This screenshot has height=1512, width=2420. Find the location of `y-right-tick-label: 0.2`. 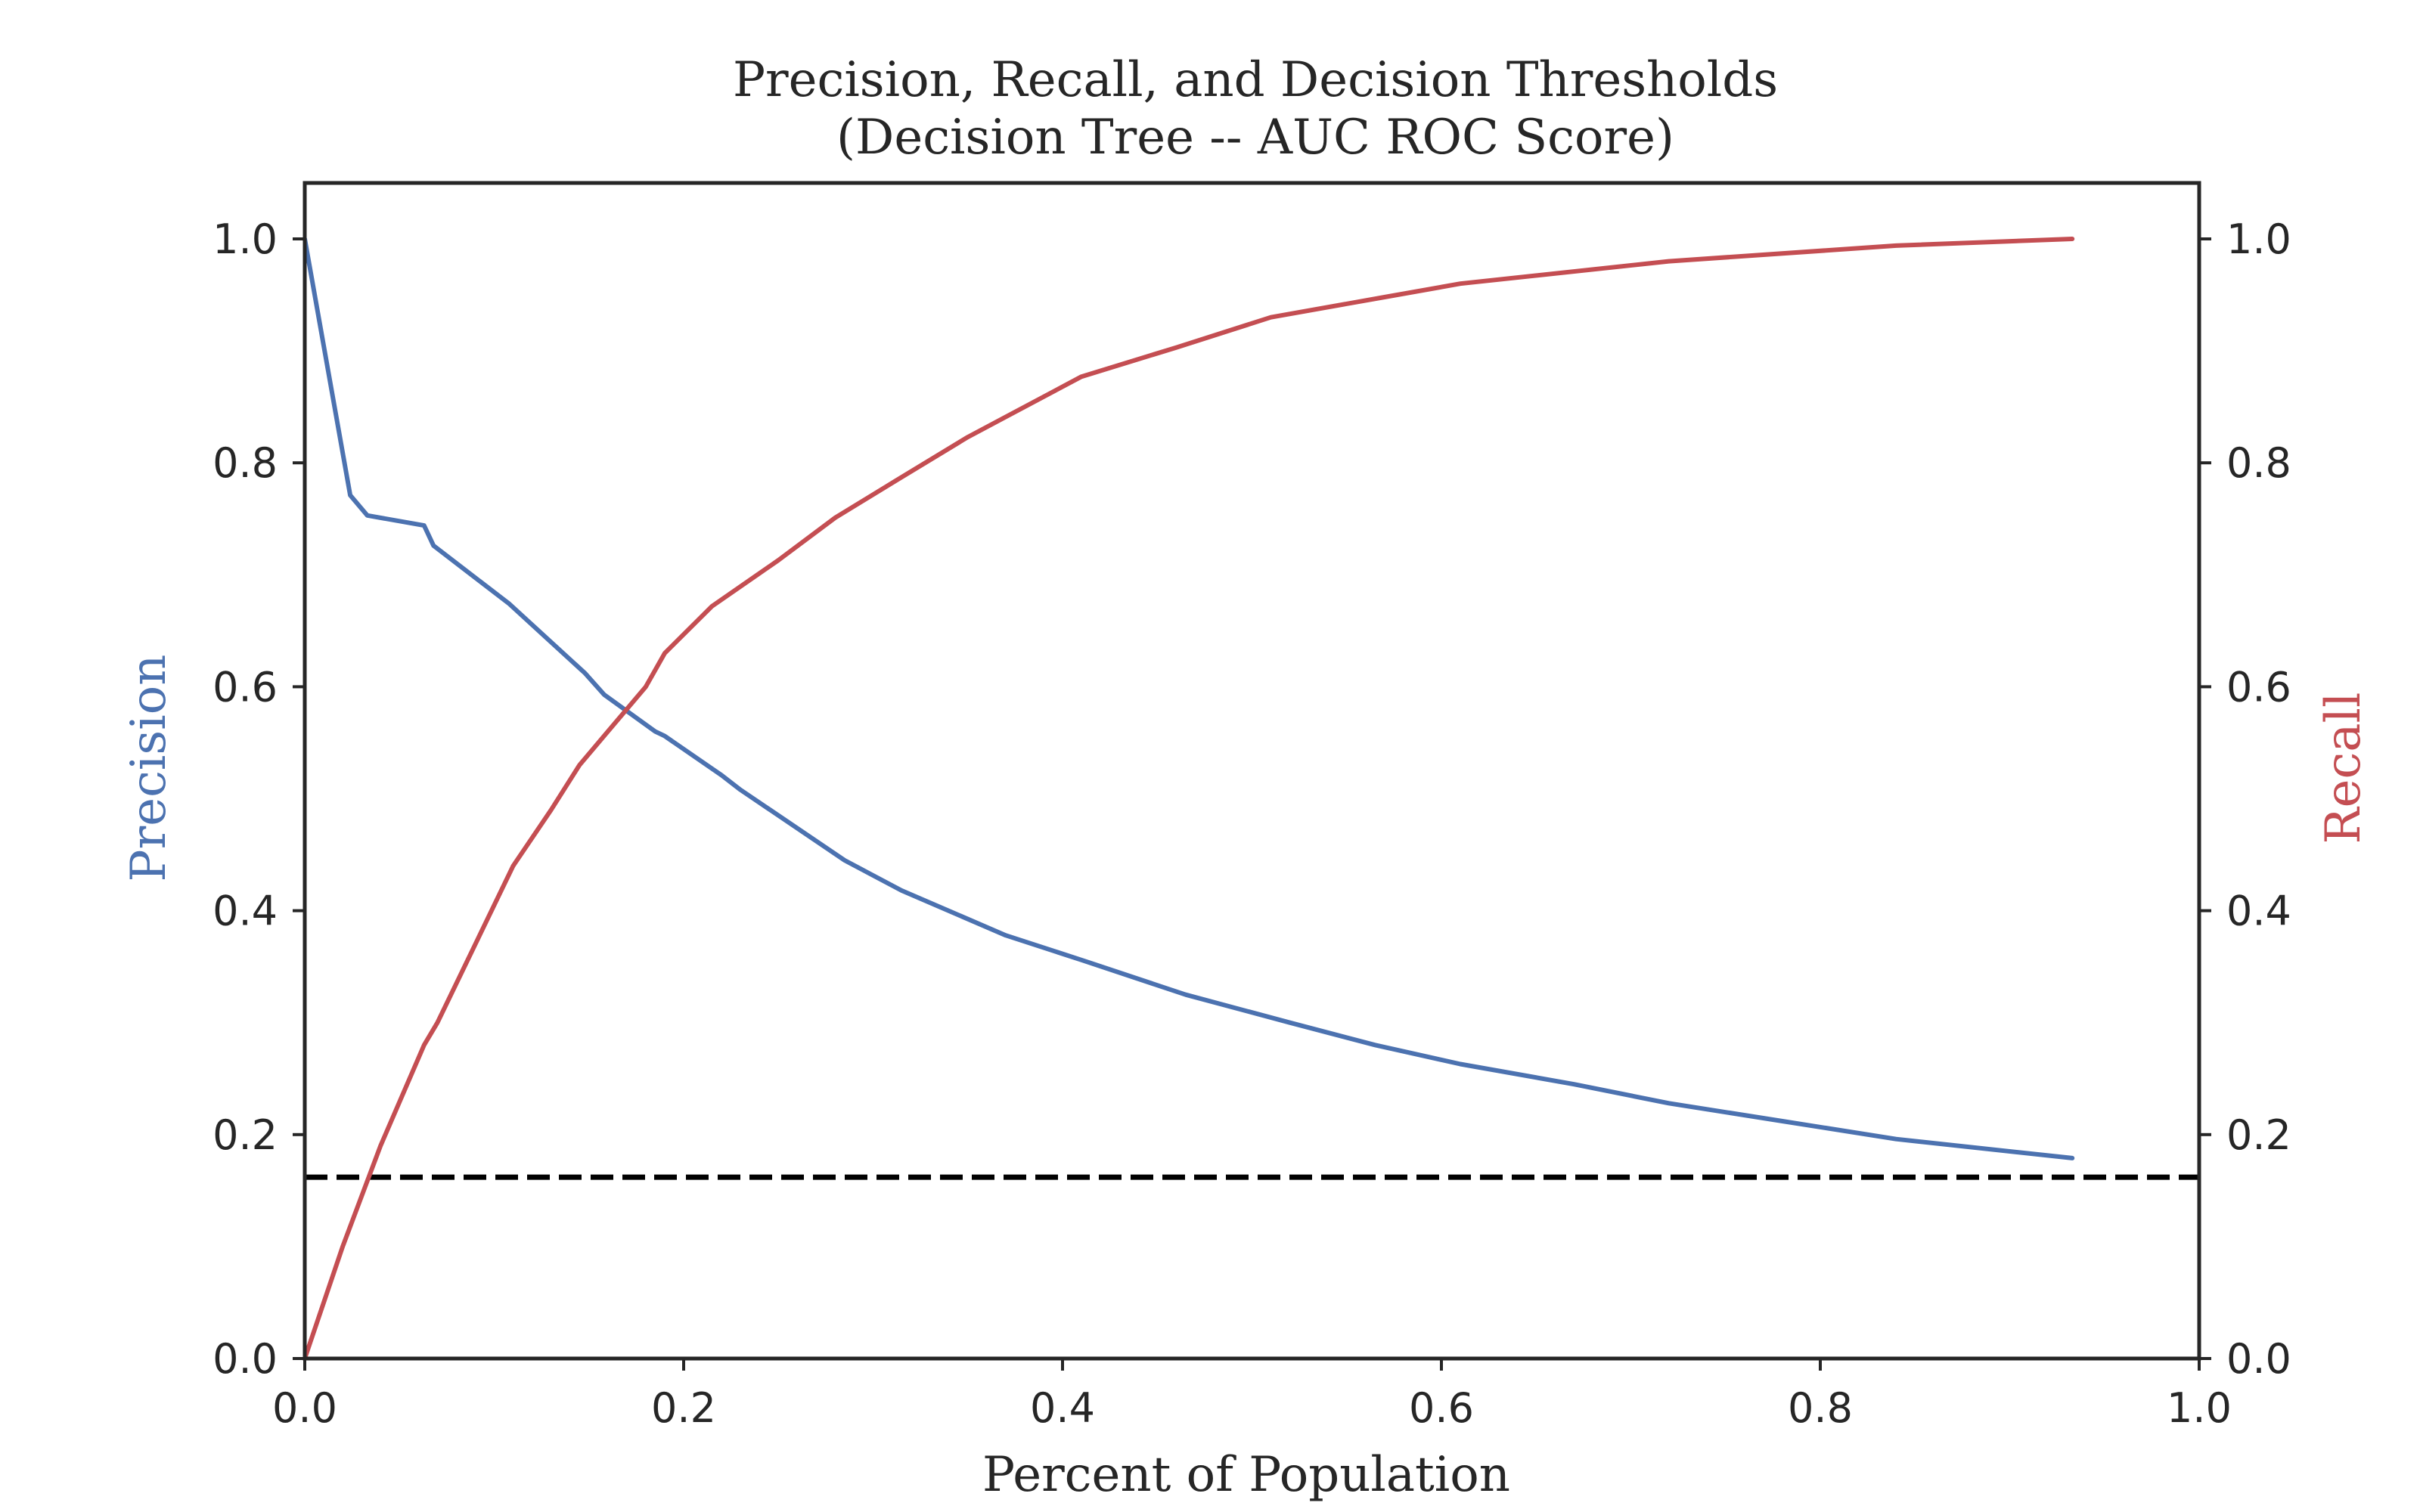

y-right-tick-label: 0.2 is located at coordinates (2258, 1135).